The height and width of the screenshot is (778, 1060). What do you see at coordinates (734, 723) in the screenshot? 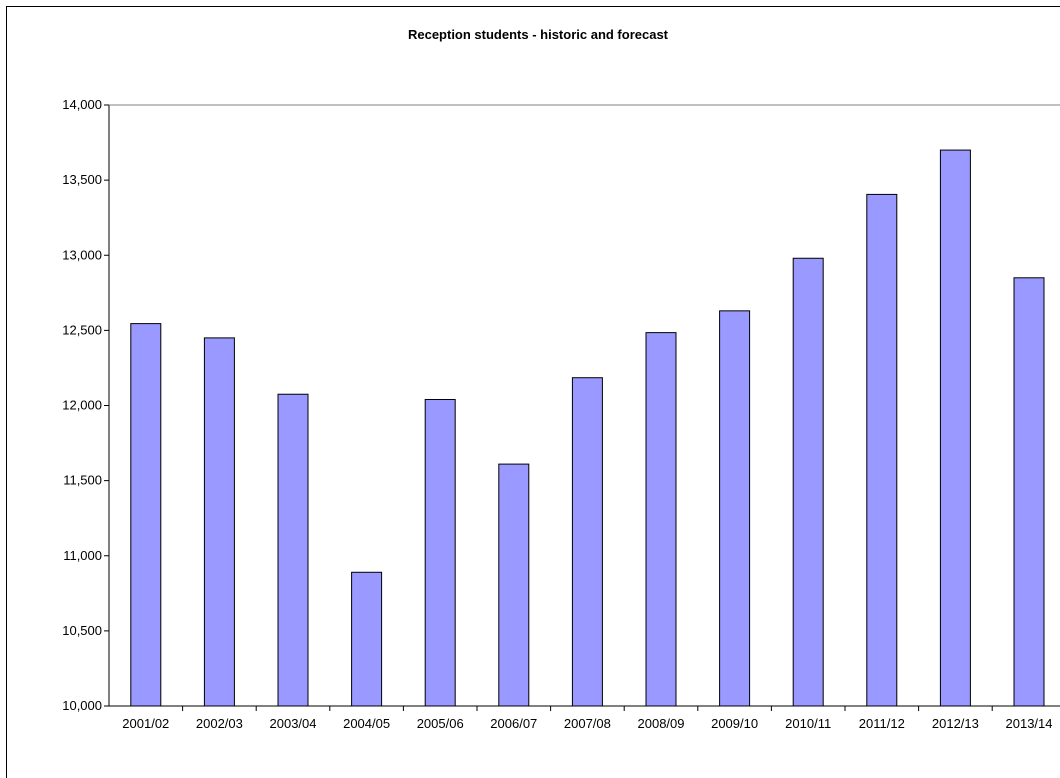
I see `x-tick-label: 2009/10` at bounding box center [734, 723].